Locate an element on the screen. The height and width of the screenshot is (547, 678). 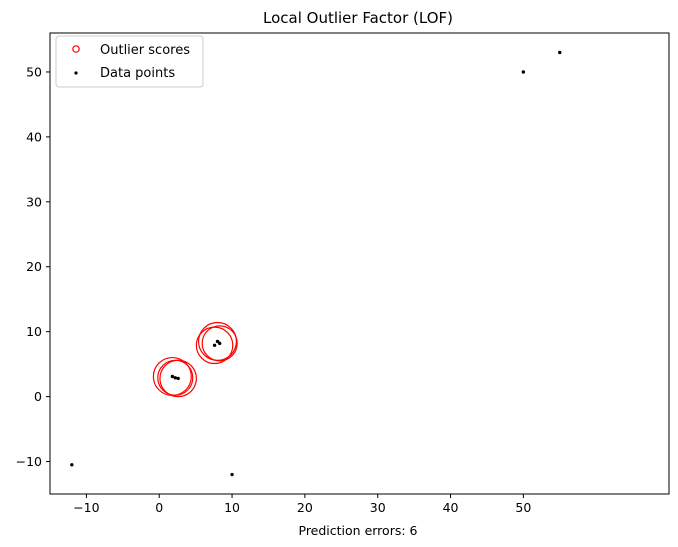
legend-datapoint-marker is located at coordinates (76, 73).